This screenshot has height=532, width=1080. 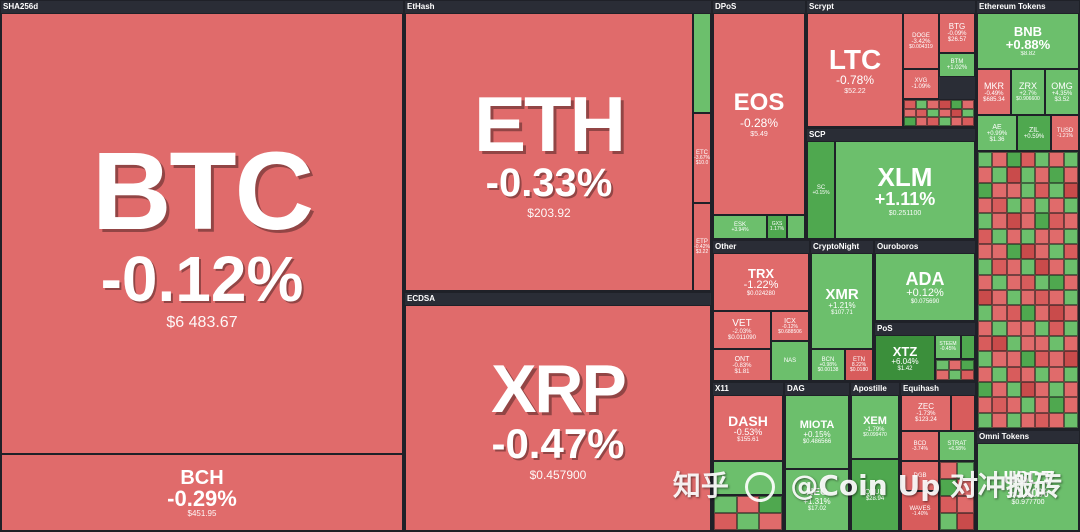 I want to click on coin-change: -0.83%, so click(x=742, y=365).